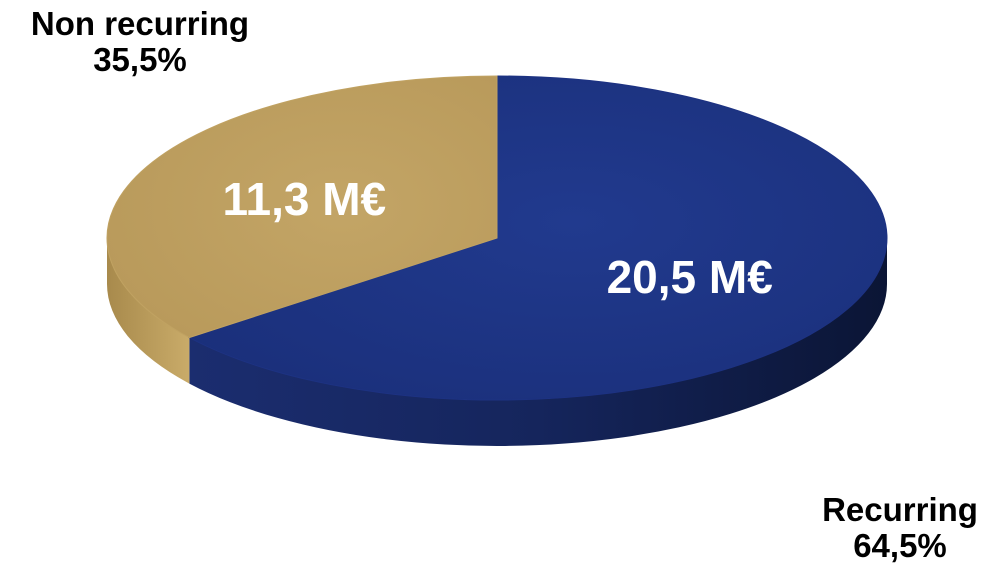  I want to click on slice-percent-non-recurring: 35,5%, so click(140, 59).